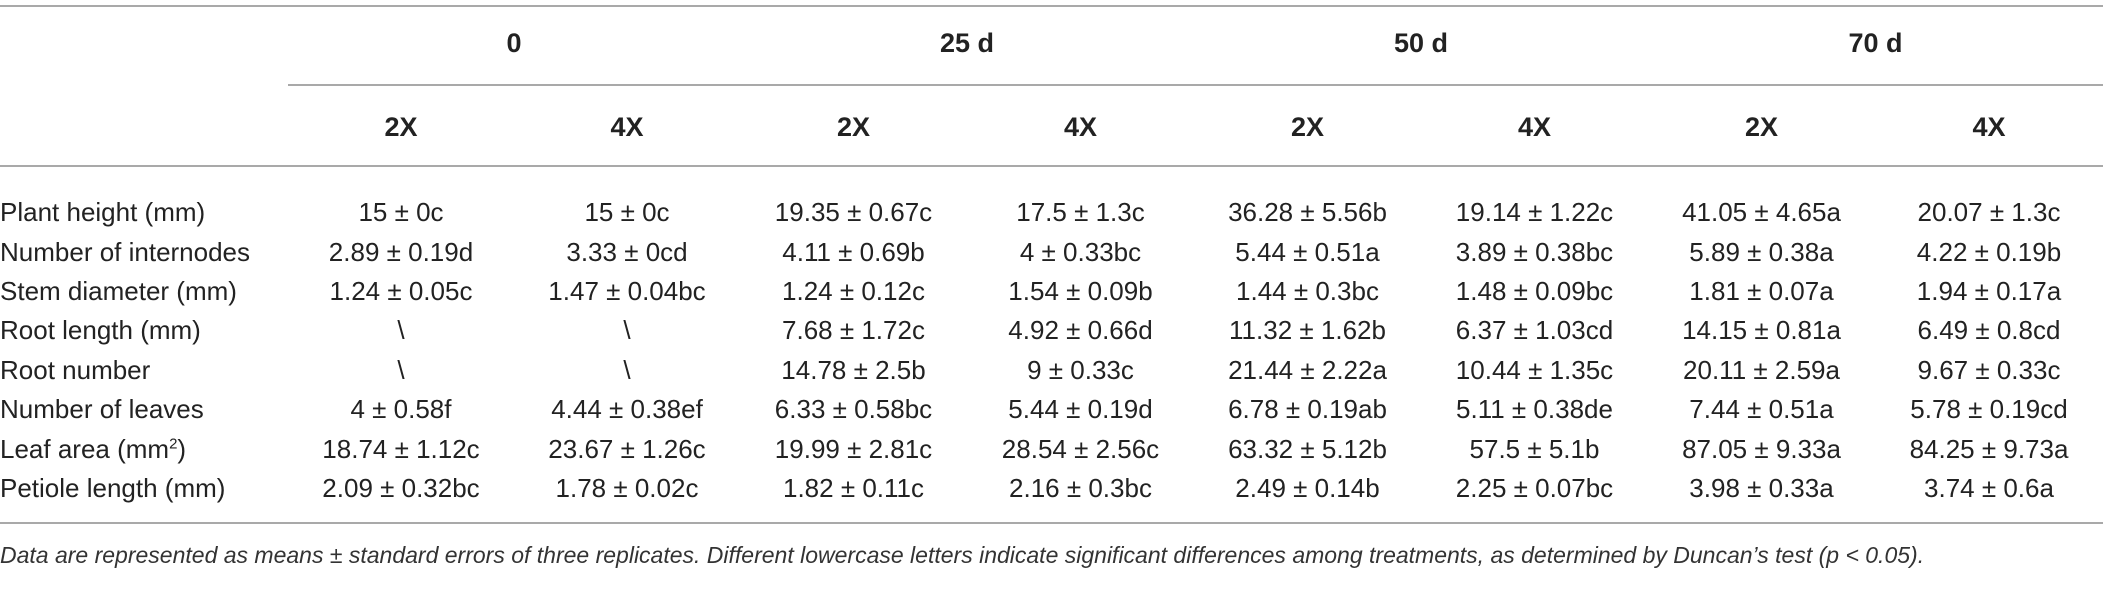 Image resolution: width=2103 pixels, height=611 pixels. I want to click on table-cell: 1.48 ± 0.09bc, so click(1534, 290).